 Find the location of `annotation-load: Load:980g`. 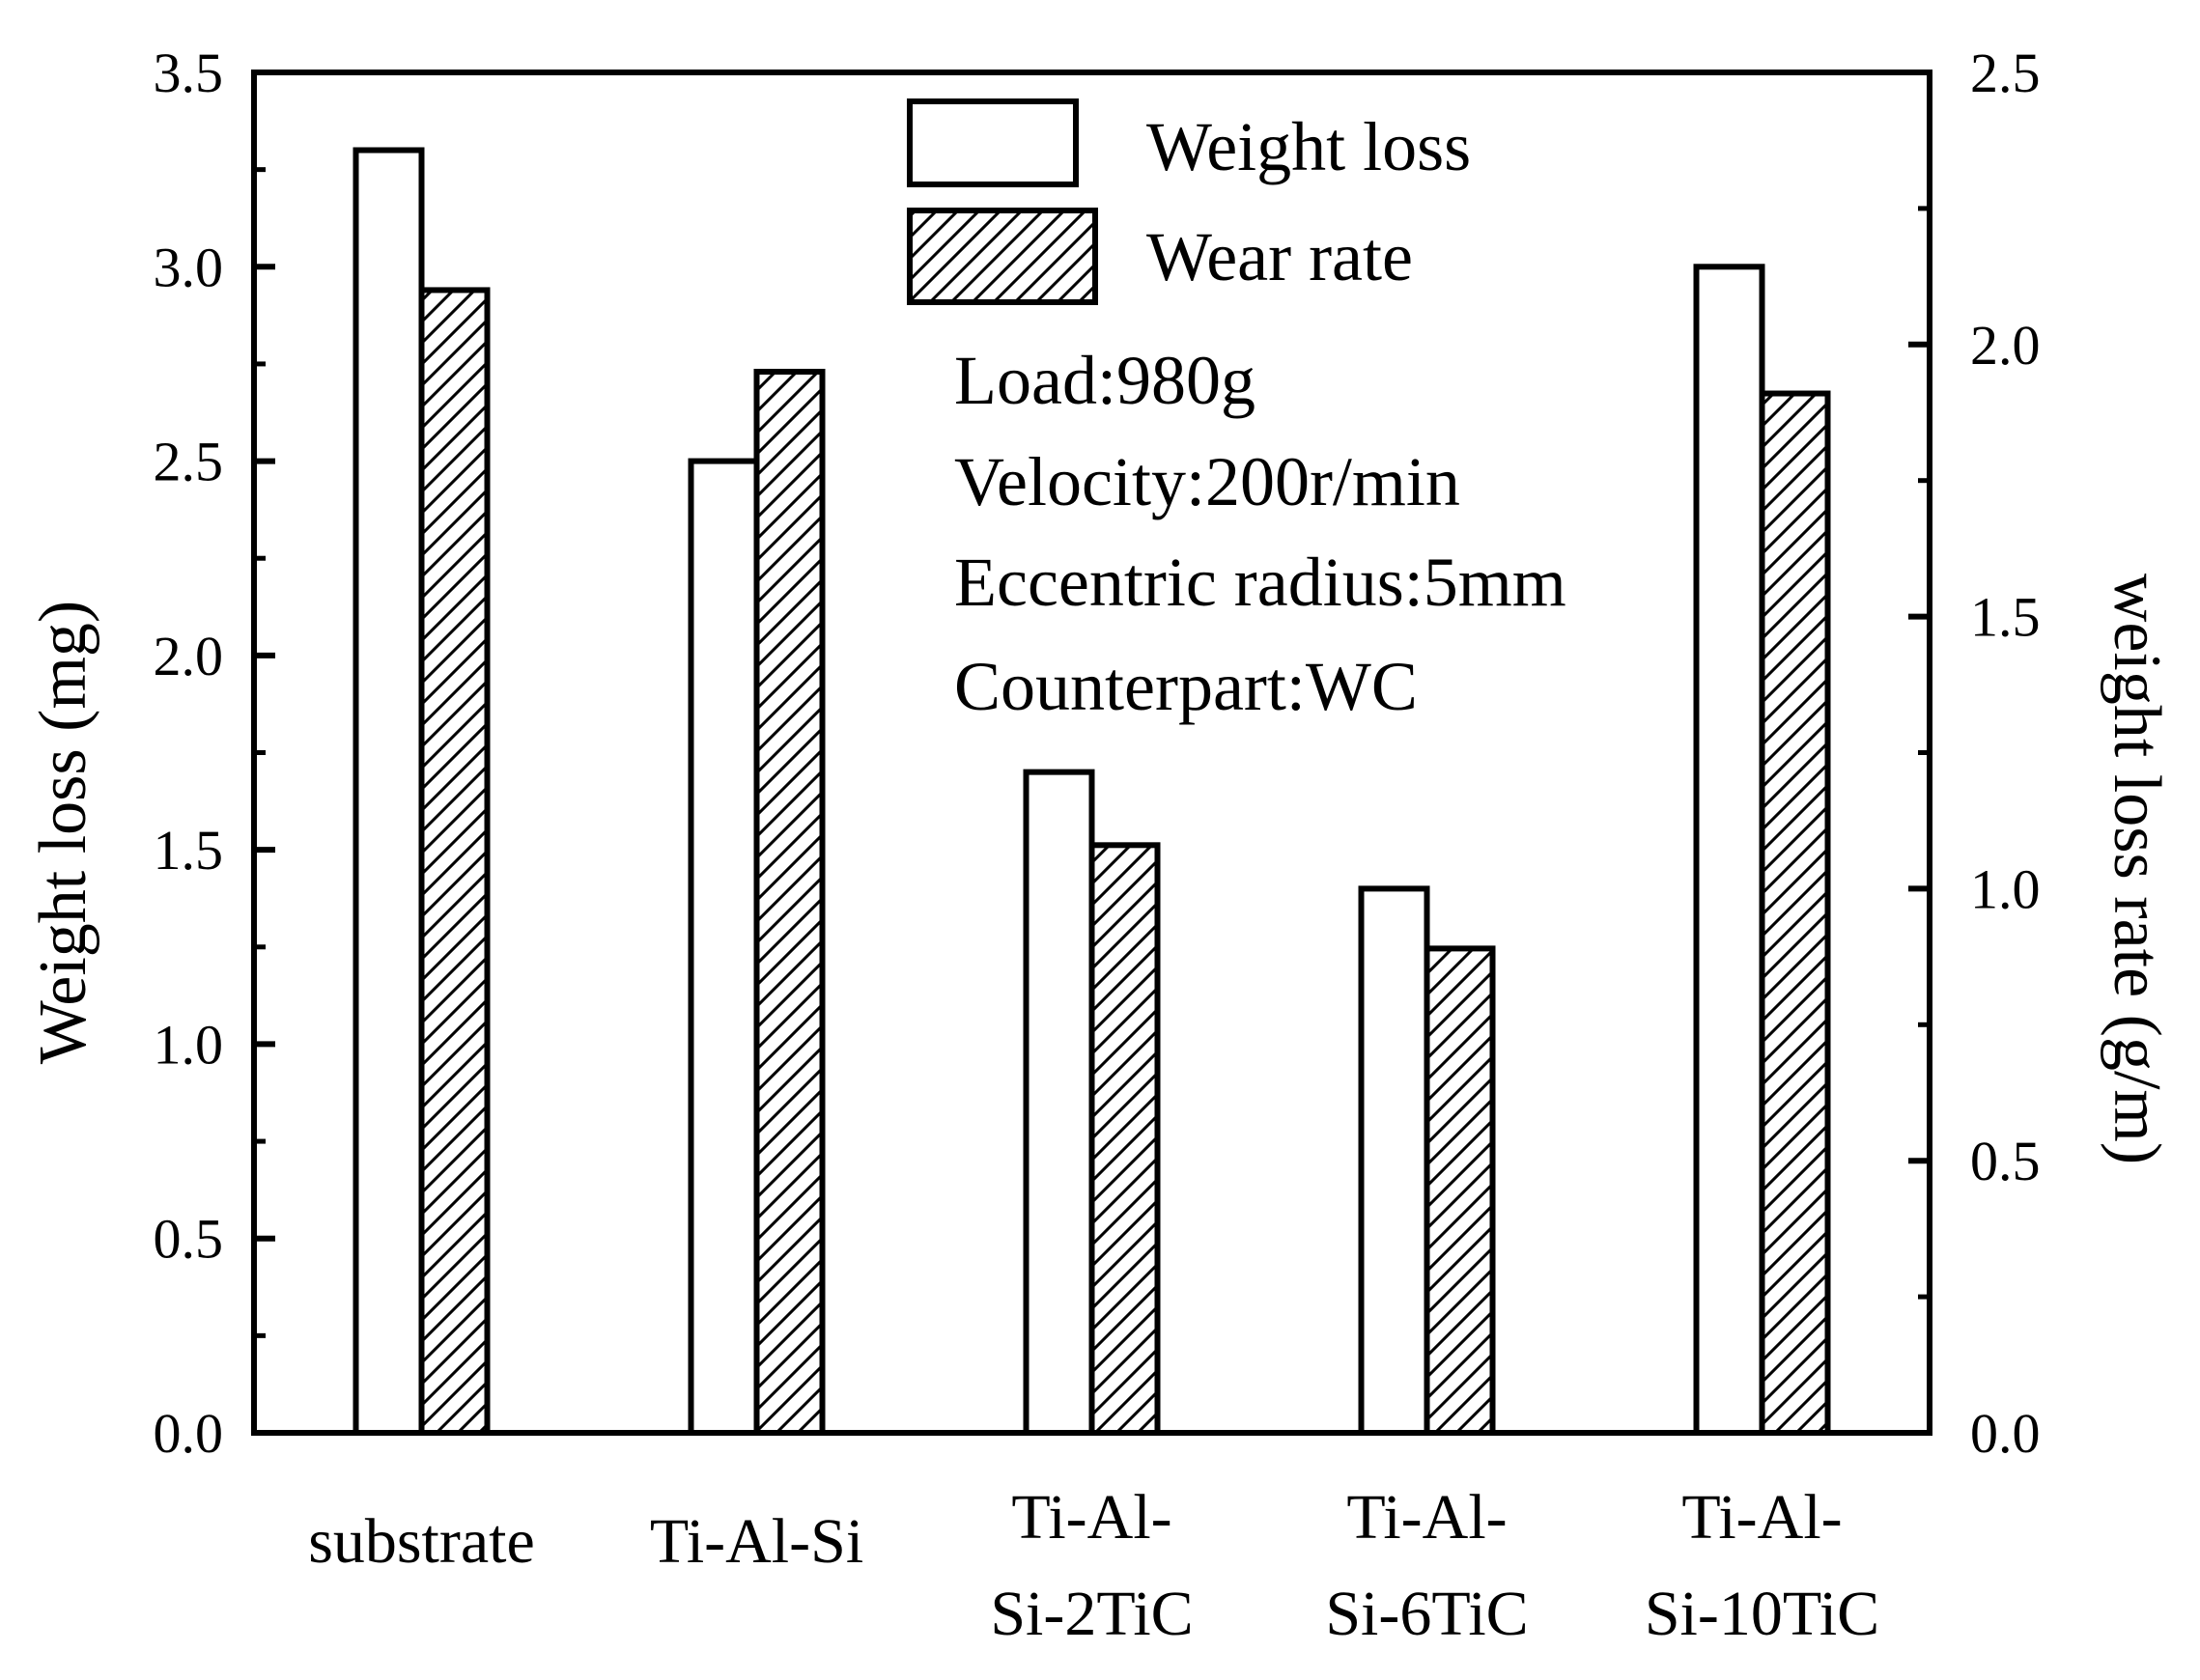

annotation-load: Load:980g is located at coordinates (1104, 380).